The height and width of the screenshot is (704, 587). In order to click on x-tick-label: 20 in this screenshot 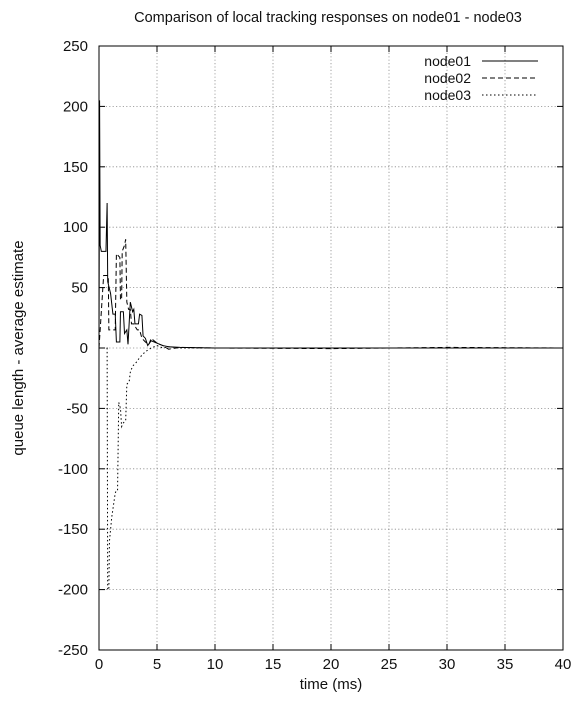, I will do `click(331, 664)`.